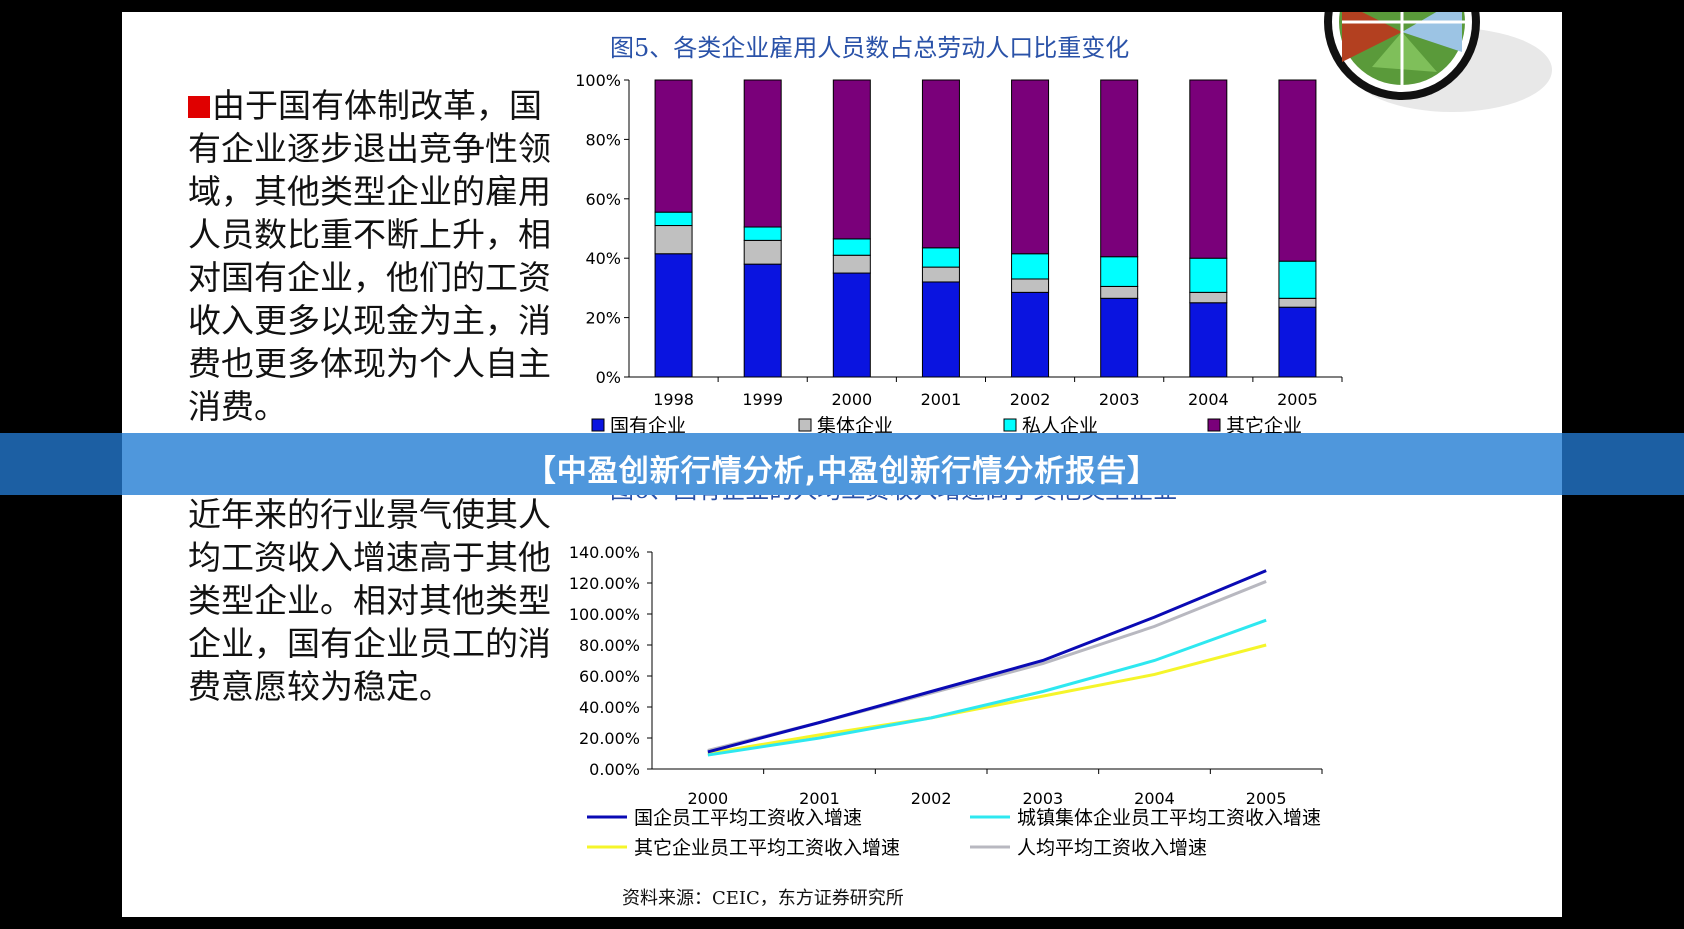 This screenshot has width=1684, height=929. I want to click on title-banner: 【中盈创新行情分析,中盈创新行情分析报告】, so click(842, 464).